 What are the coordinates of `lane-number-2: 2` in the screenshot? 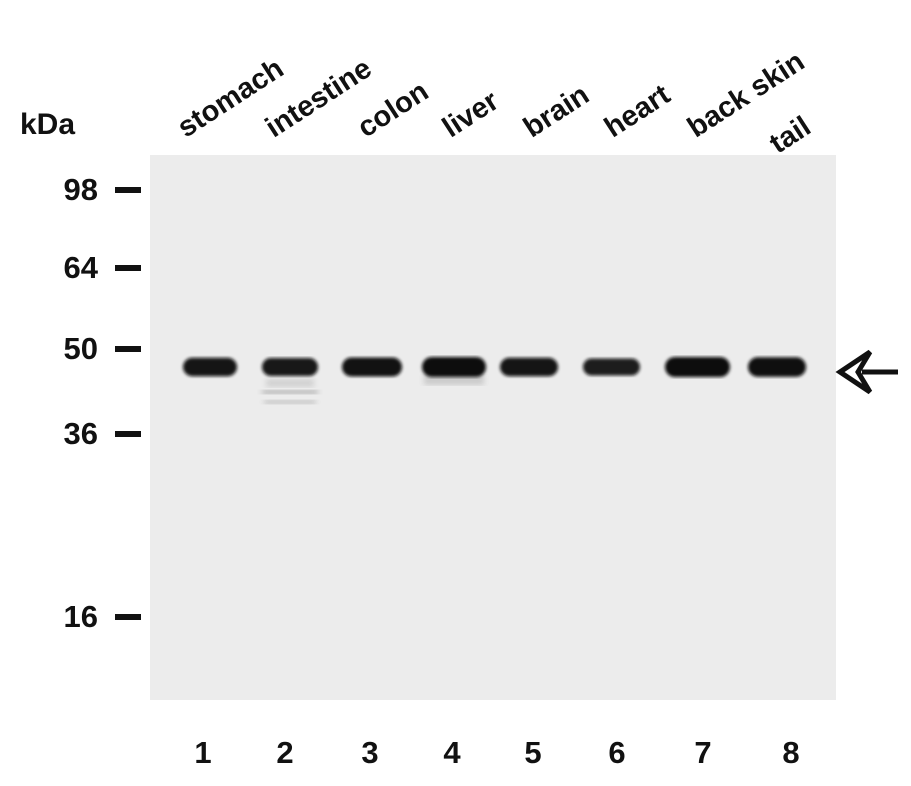 It's located at (285, 752).